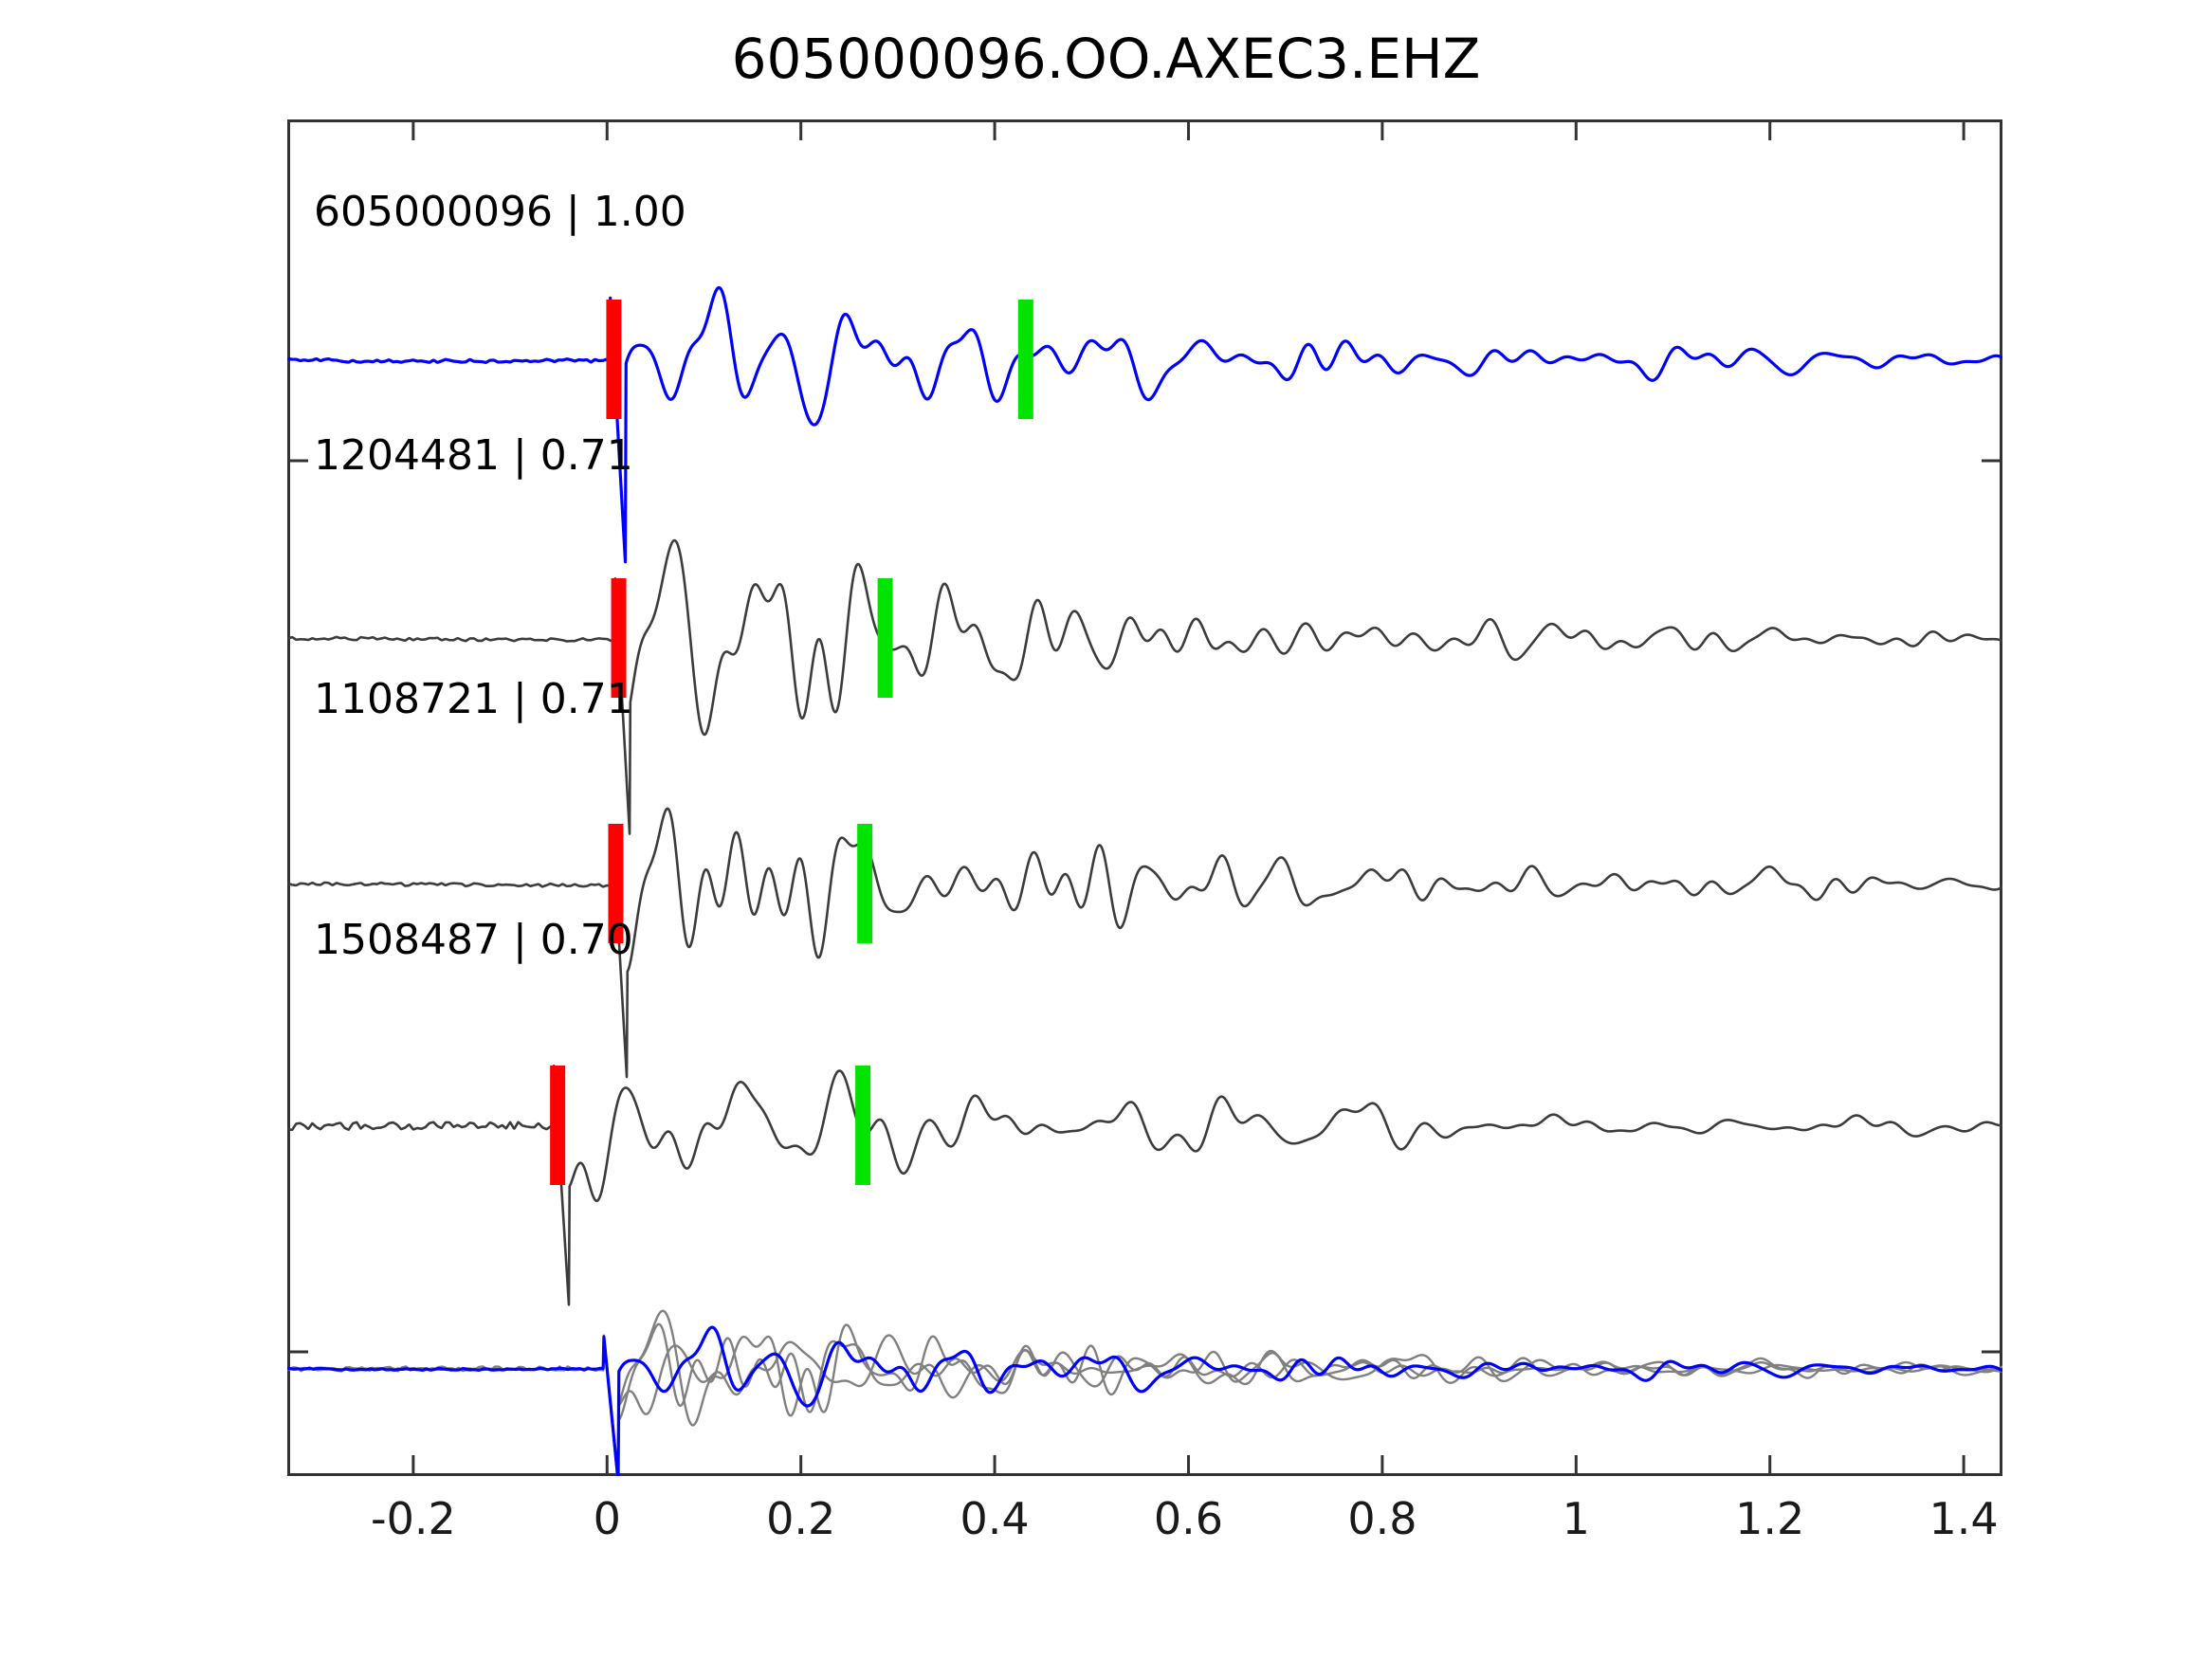  I want to click on trace-label-1508487: 1508487 | 0.70, so click(473, 940).